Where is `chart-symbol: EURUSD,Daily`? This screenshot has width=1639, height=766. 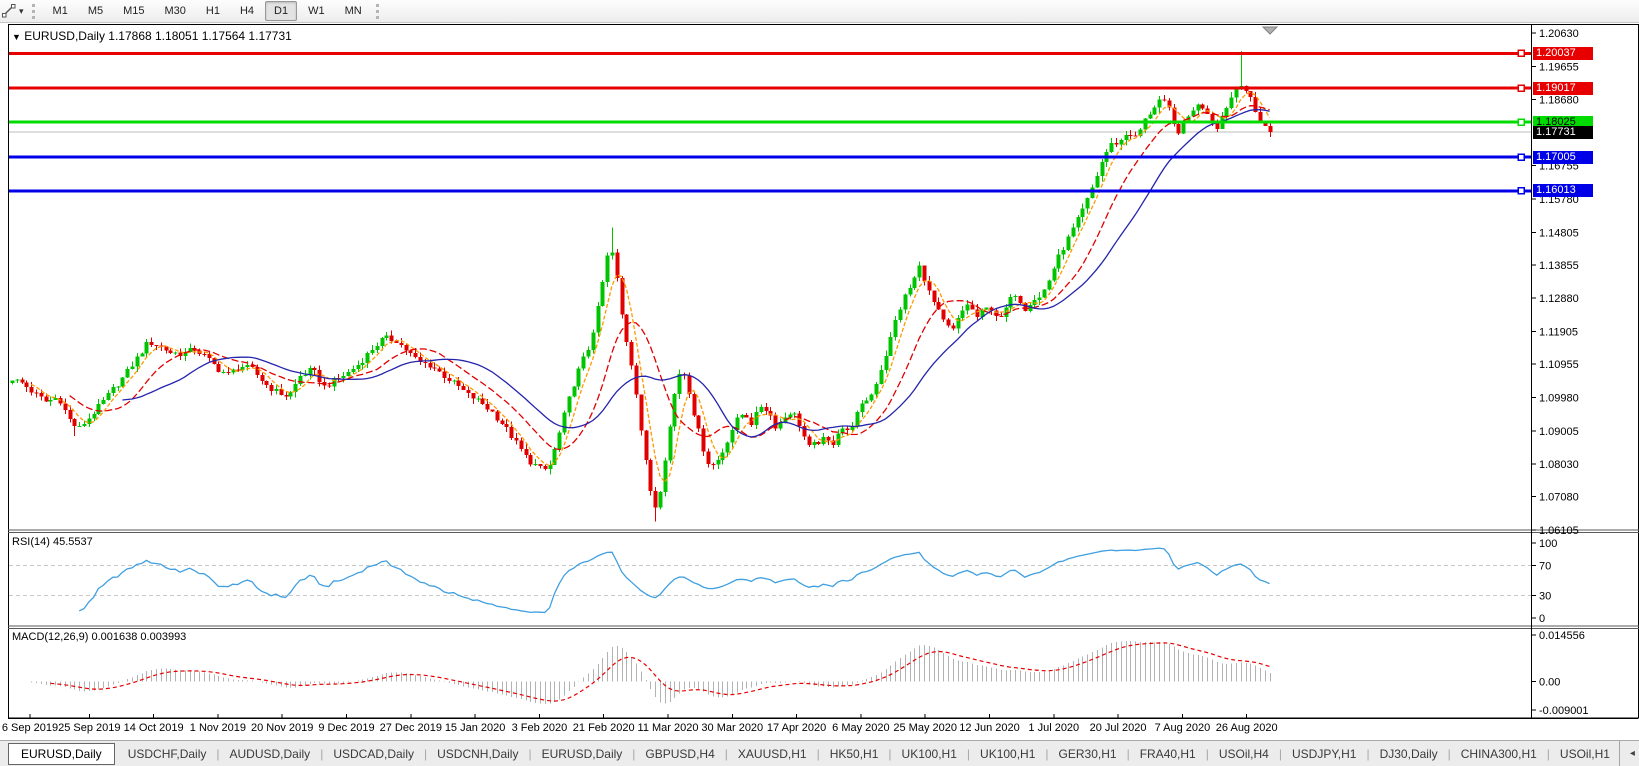 chart-symbol: EURUSD,Daily is located at coordinates (64, 36).